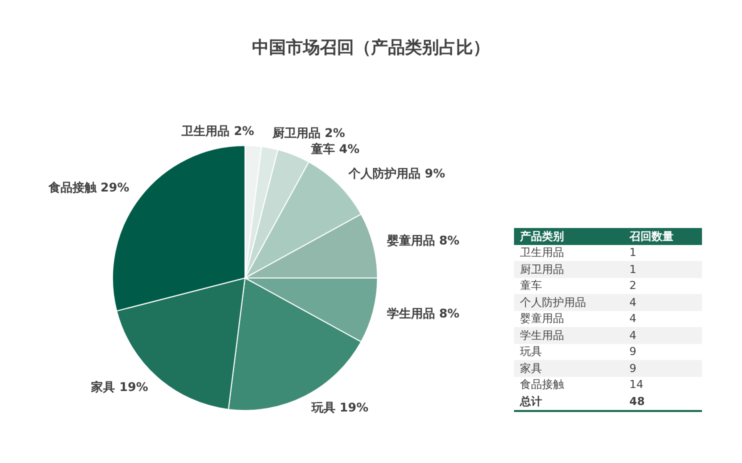  Describe the element at coordinates (633, 286) in the screenshot. I see `data-label: 2` at that location.